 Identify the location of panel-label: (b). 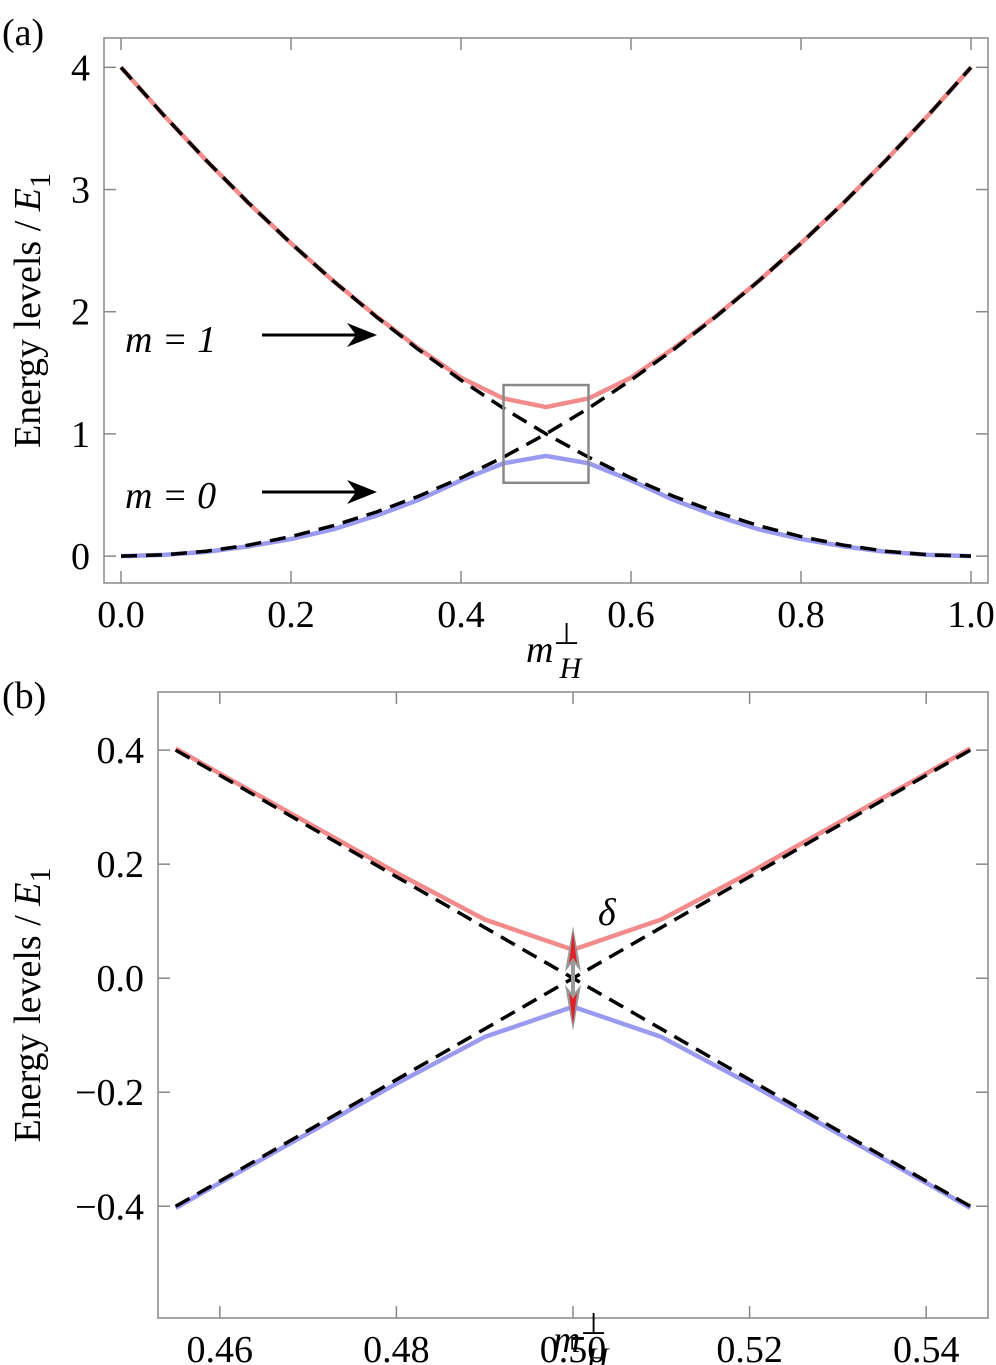
(24, 696).